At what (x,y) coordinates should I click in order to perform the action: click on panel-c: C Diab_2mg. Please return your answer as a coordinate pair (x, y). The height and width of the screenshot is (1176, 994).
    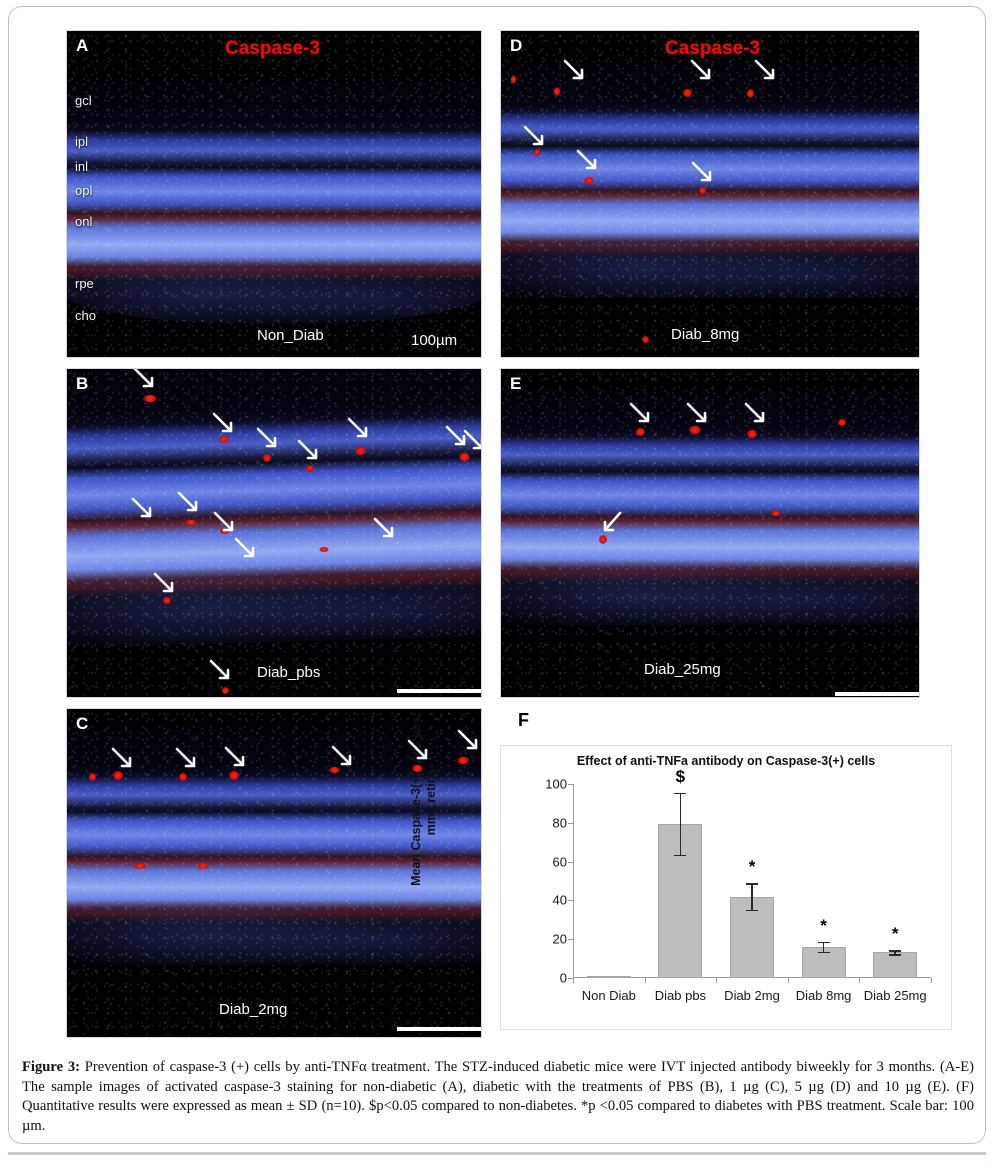
    Looking at the image, I should click on (274, 873).